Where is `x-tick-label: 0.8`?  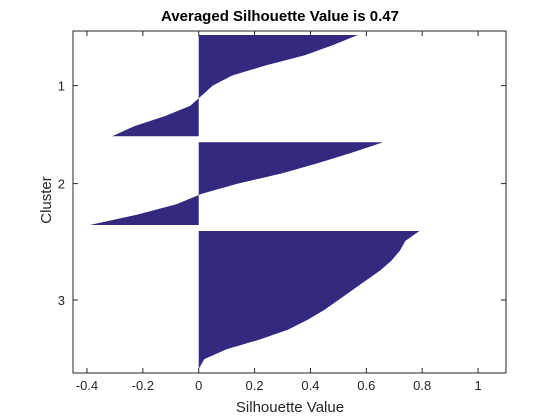 x-tick-label: 0.8 is located at coordinates (422, 385).